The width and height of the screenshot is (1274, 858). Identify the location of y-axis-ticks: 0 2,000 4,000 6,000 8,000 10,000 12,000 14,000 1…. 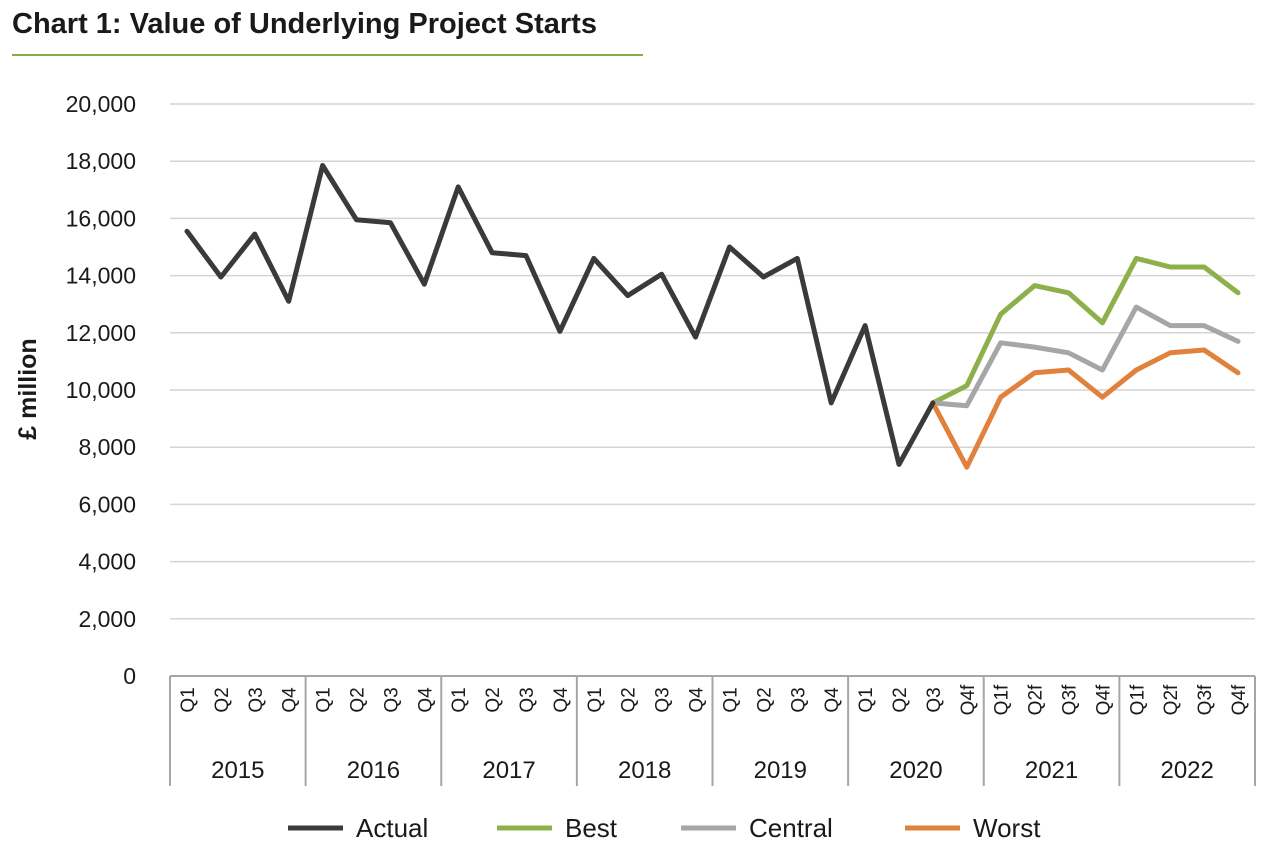
(101, 390).